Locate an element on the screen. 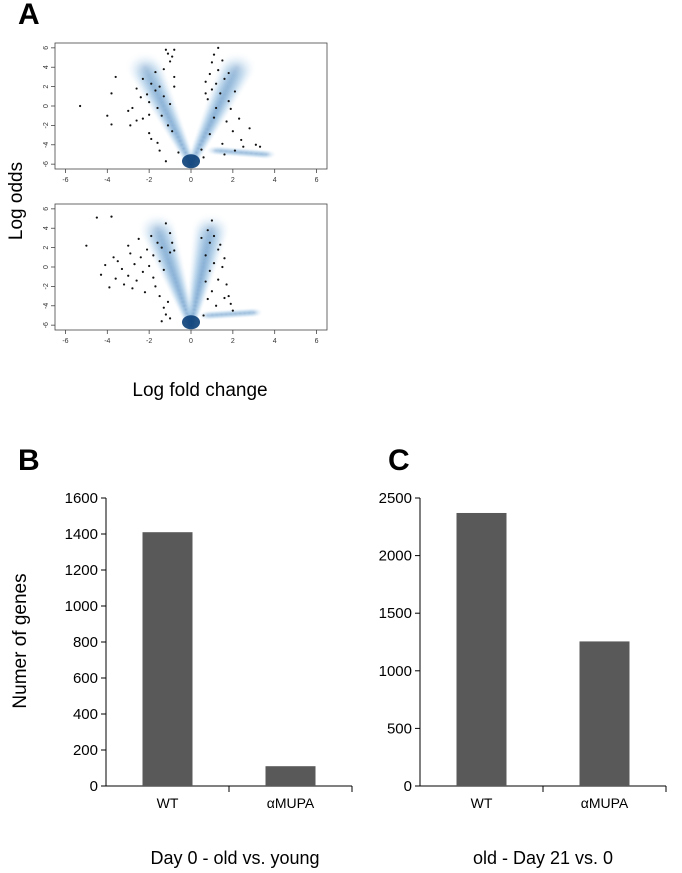  y-tick-label: 400 is located at coordinates (85, 714).